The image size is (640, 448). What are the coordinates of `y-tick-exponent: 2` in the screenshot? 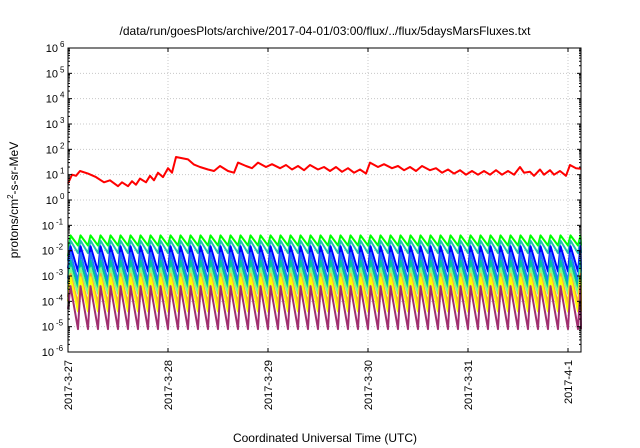 It's located at (62, 145).